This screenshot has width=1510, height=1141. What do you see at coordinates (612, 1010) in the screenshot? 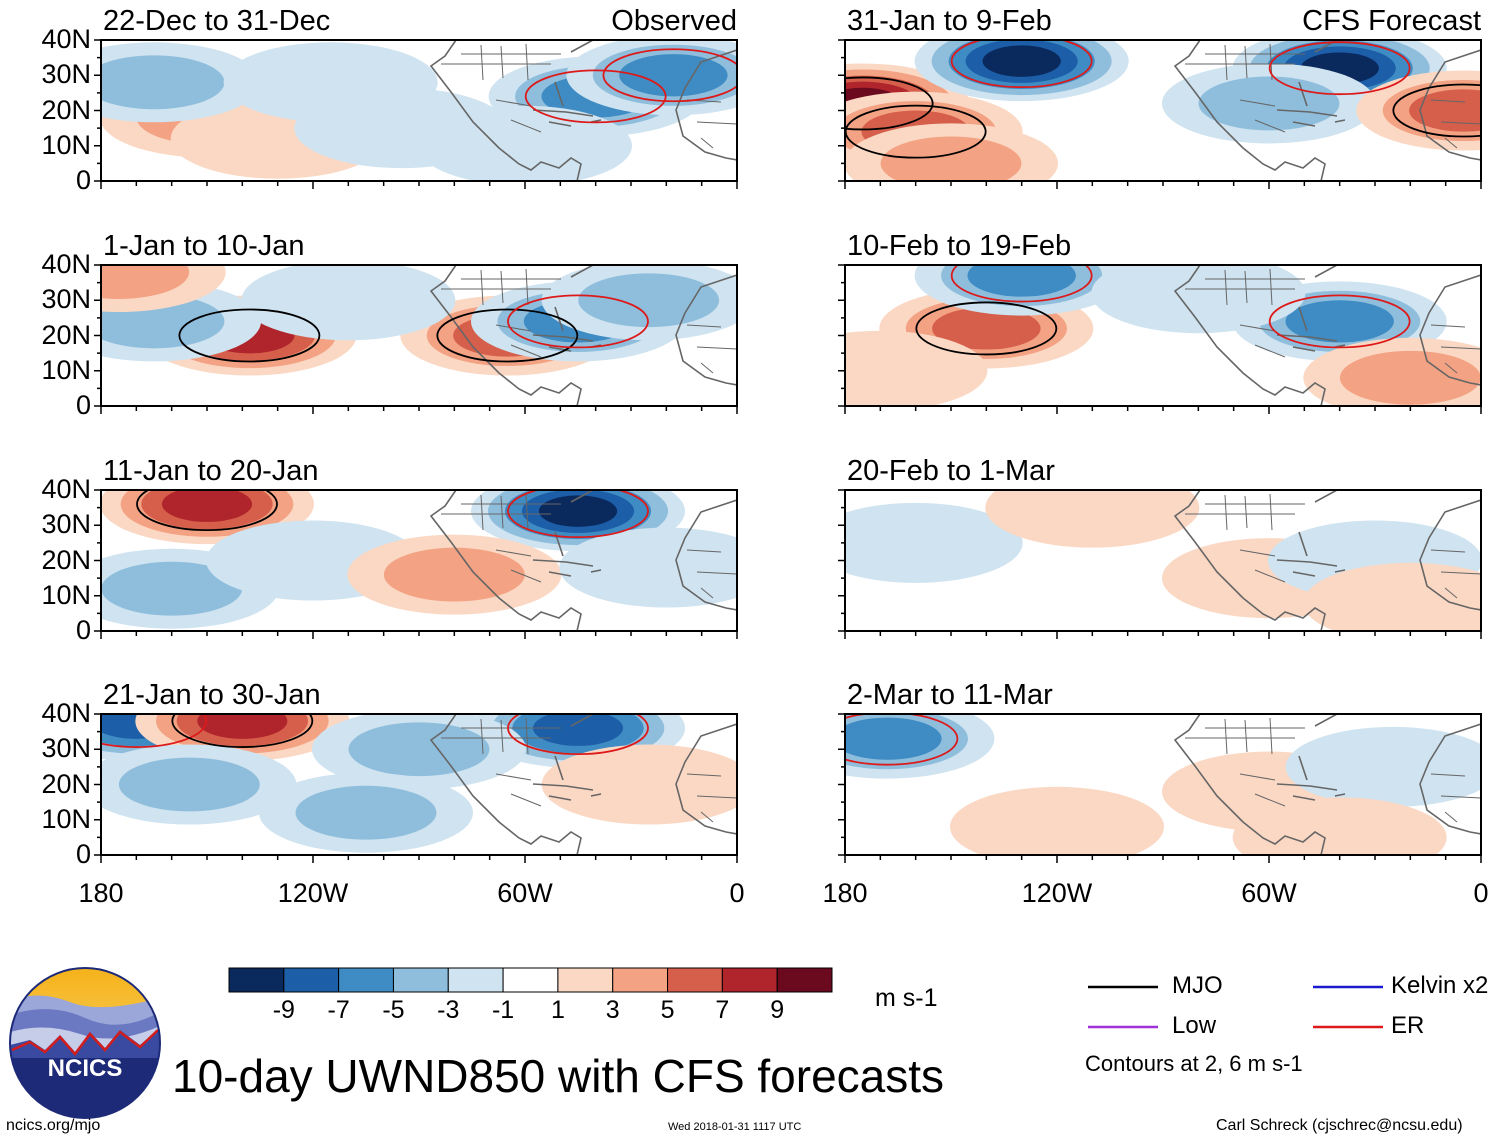
I see `colorbar-label: 3` at bounding box center [612, 1010].